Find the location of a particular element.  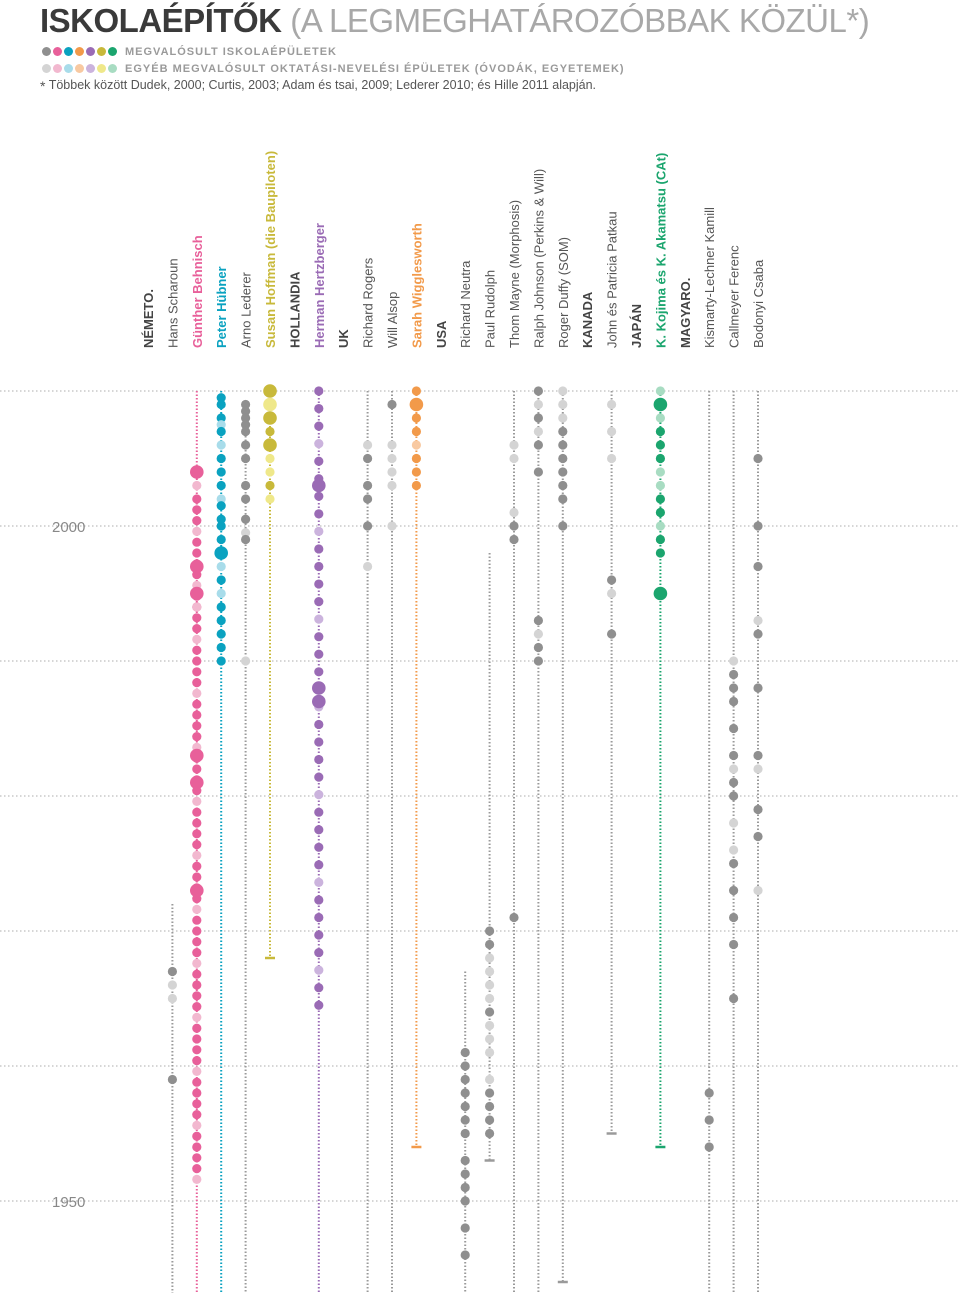

legend-swatches-schools is located at coordinates (80, 52).